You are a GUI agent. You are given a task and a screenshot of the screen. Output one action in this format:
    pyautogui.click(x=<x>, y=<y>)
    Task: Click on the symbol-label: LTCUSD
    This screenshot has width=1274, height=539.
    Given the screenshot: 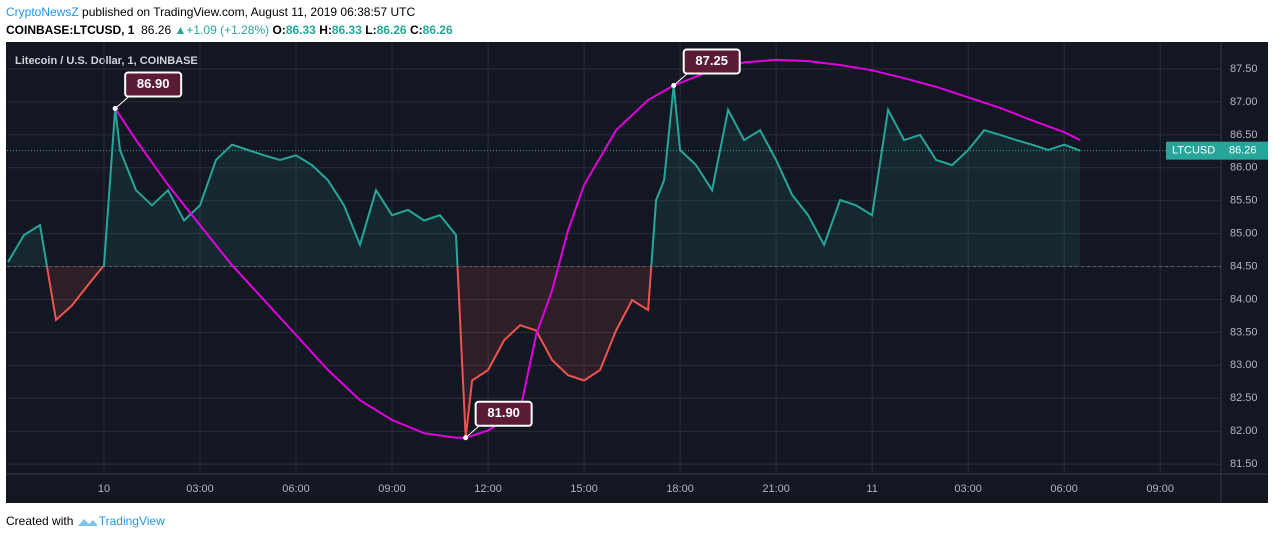 What is the action you would take?
    pyautogui.click(x=1193, y=151)
    